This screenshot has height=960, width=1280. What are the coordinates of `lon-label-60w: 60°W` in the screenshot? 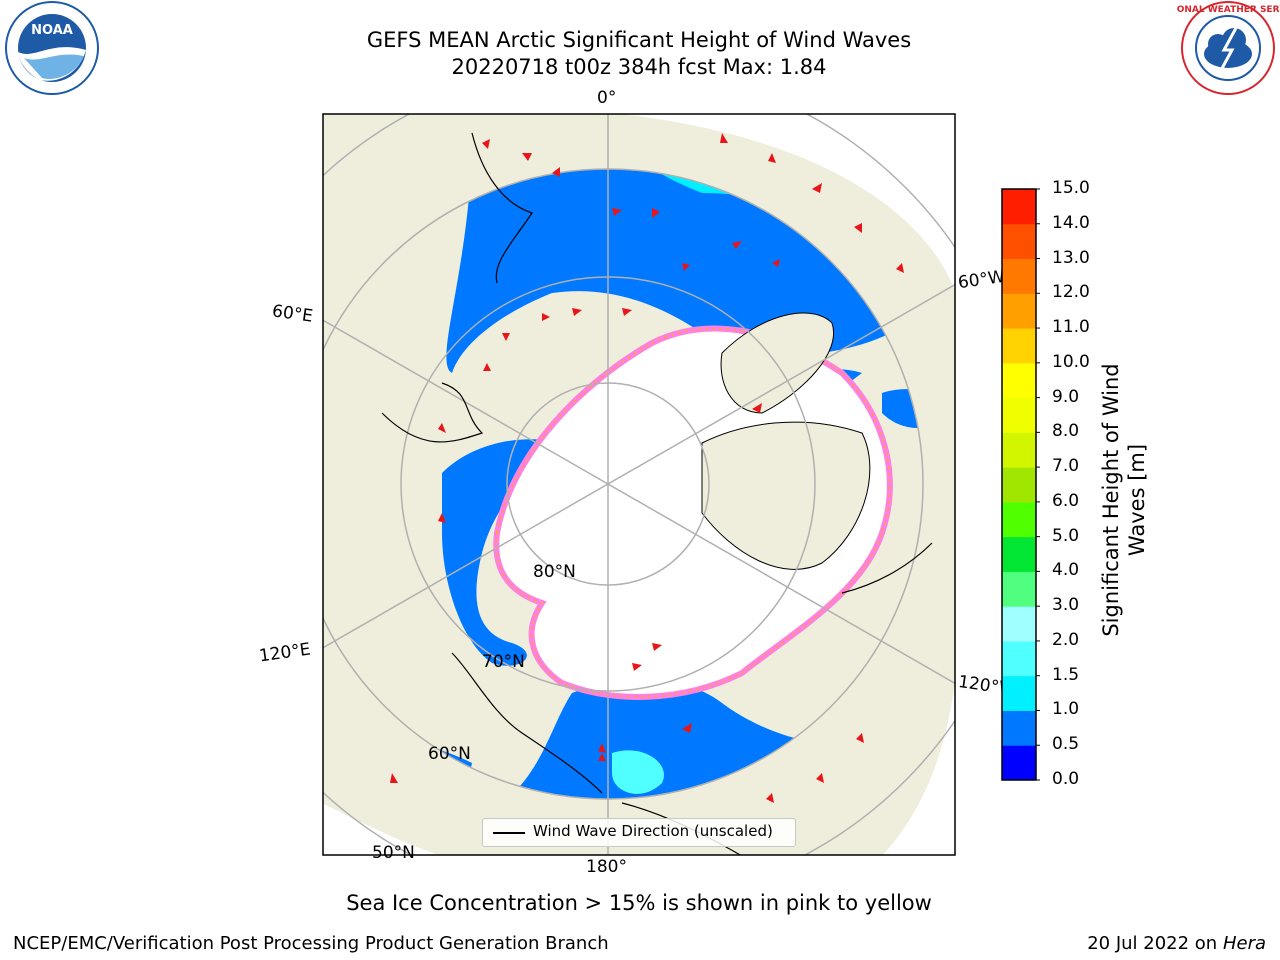 It's located at (981, 280).